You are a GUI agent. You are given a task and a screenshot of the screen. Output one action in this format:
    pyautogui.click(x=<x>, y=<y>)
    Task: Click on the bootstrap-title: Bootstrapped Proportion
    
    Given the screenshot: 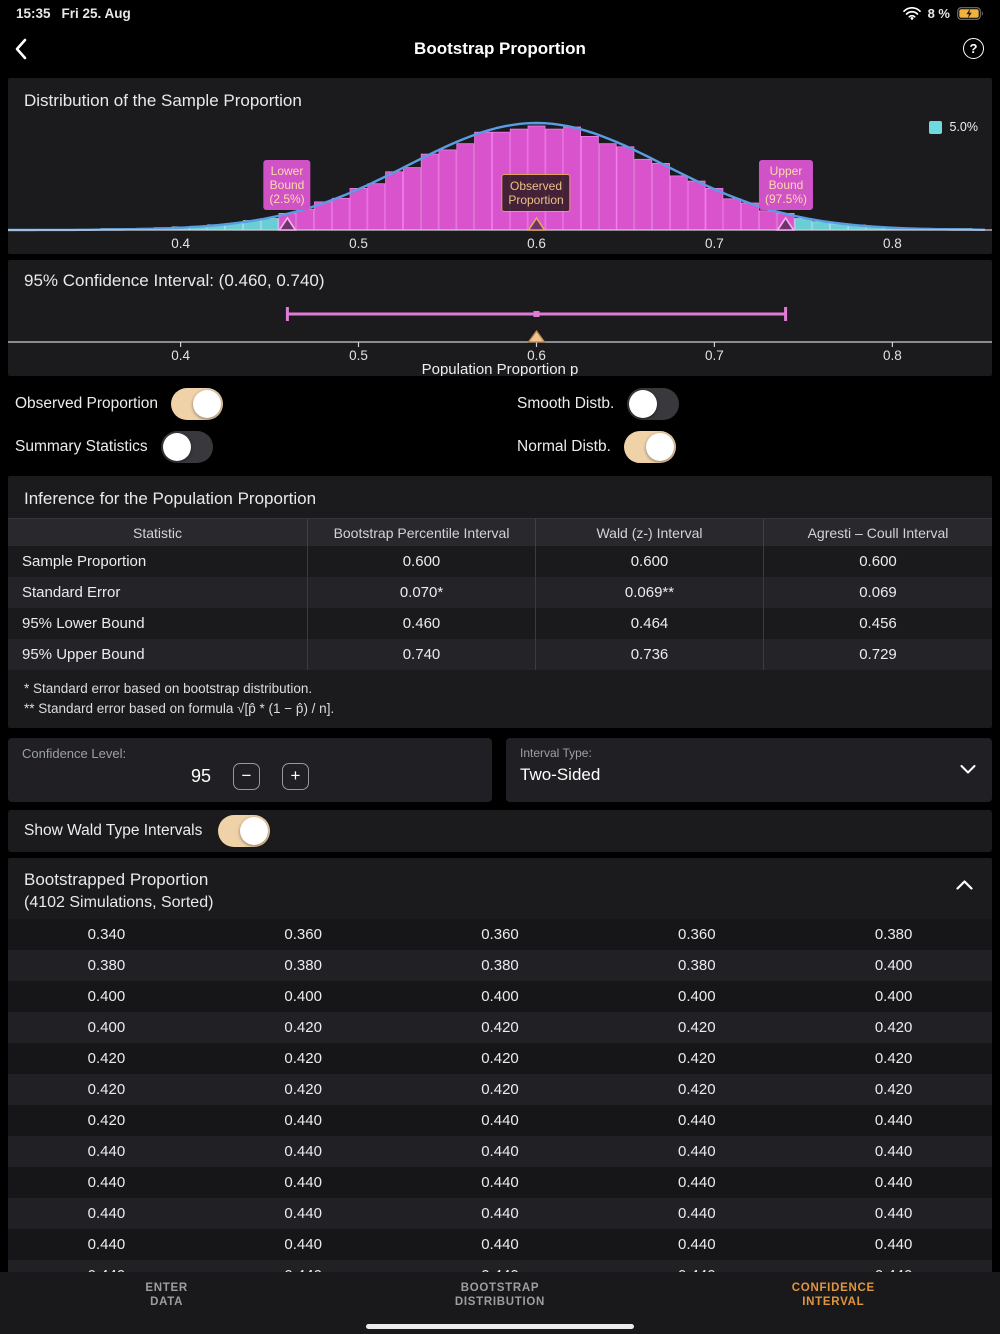 What is the action you would take?
    pyautogui.click(x=116, y=879)
    